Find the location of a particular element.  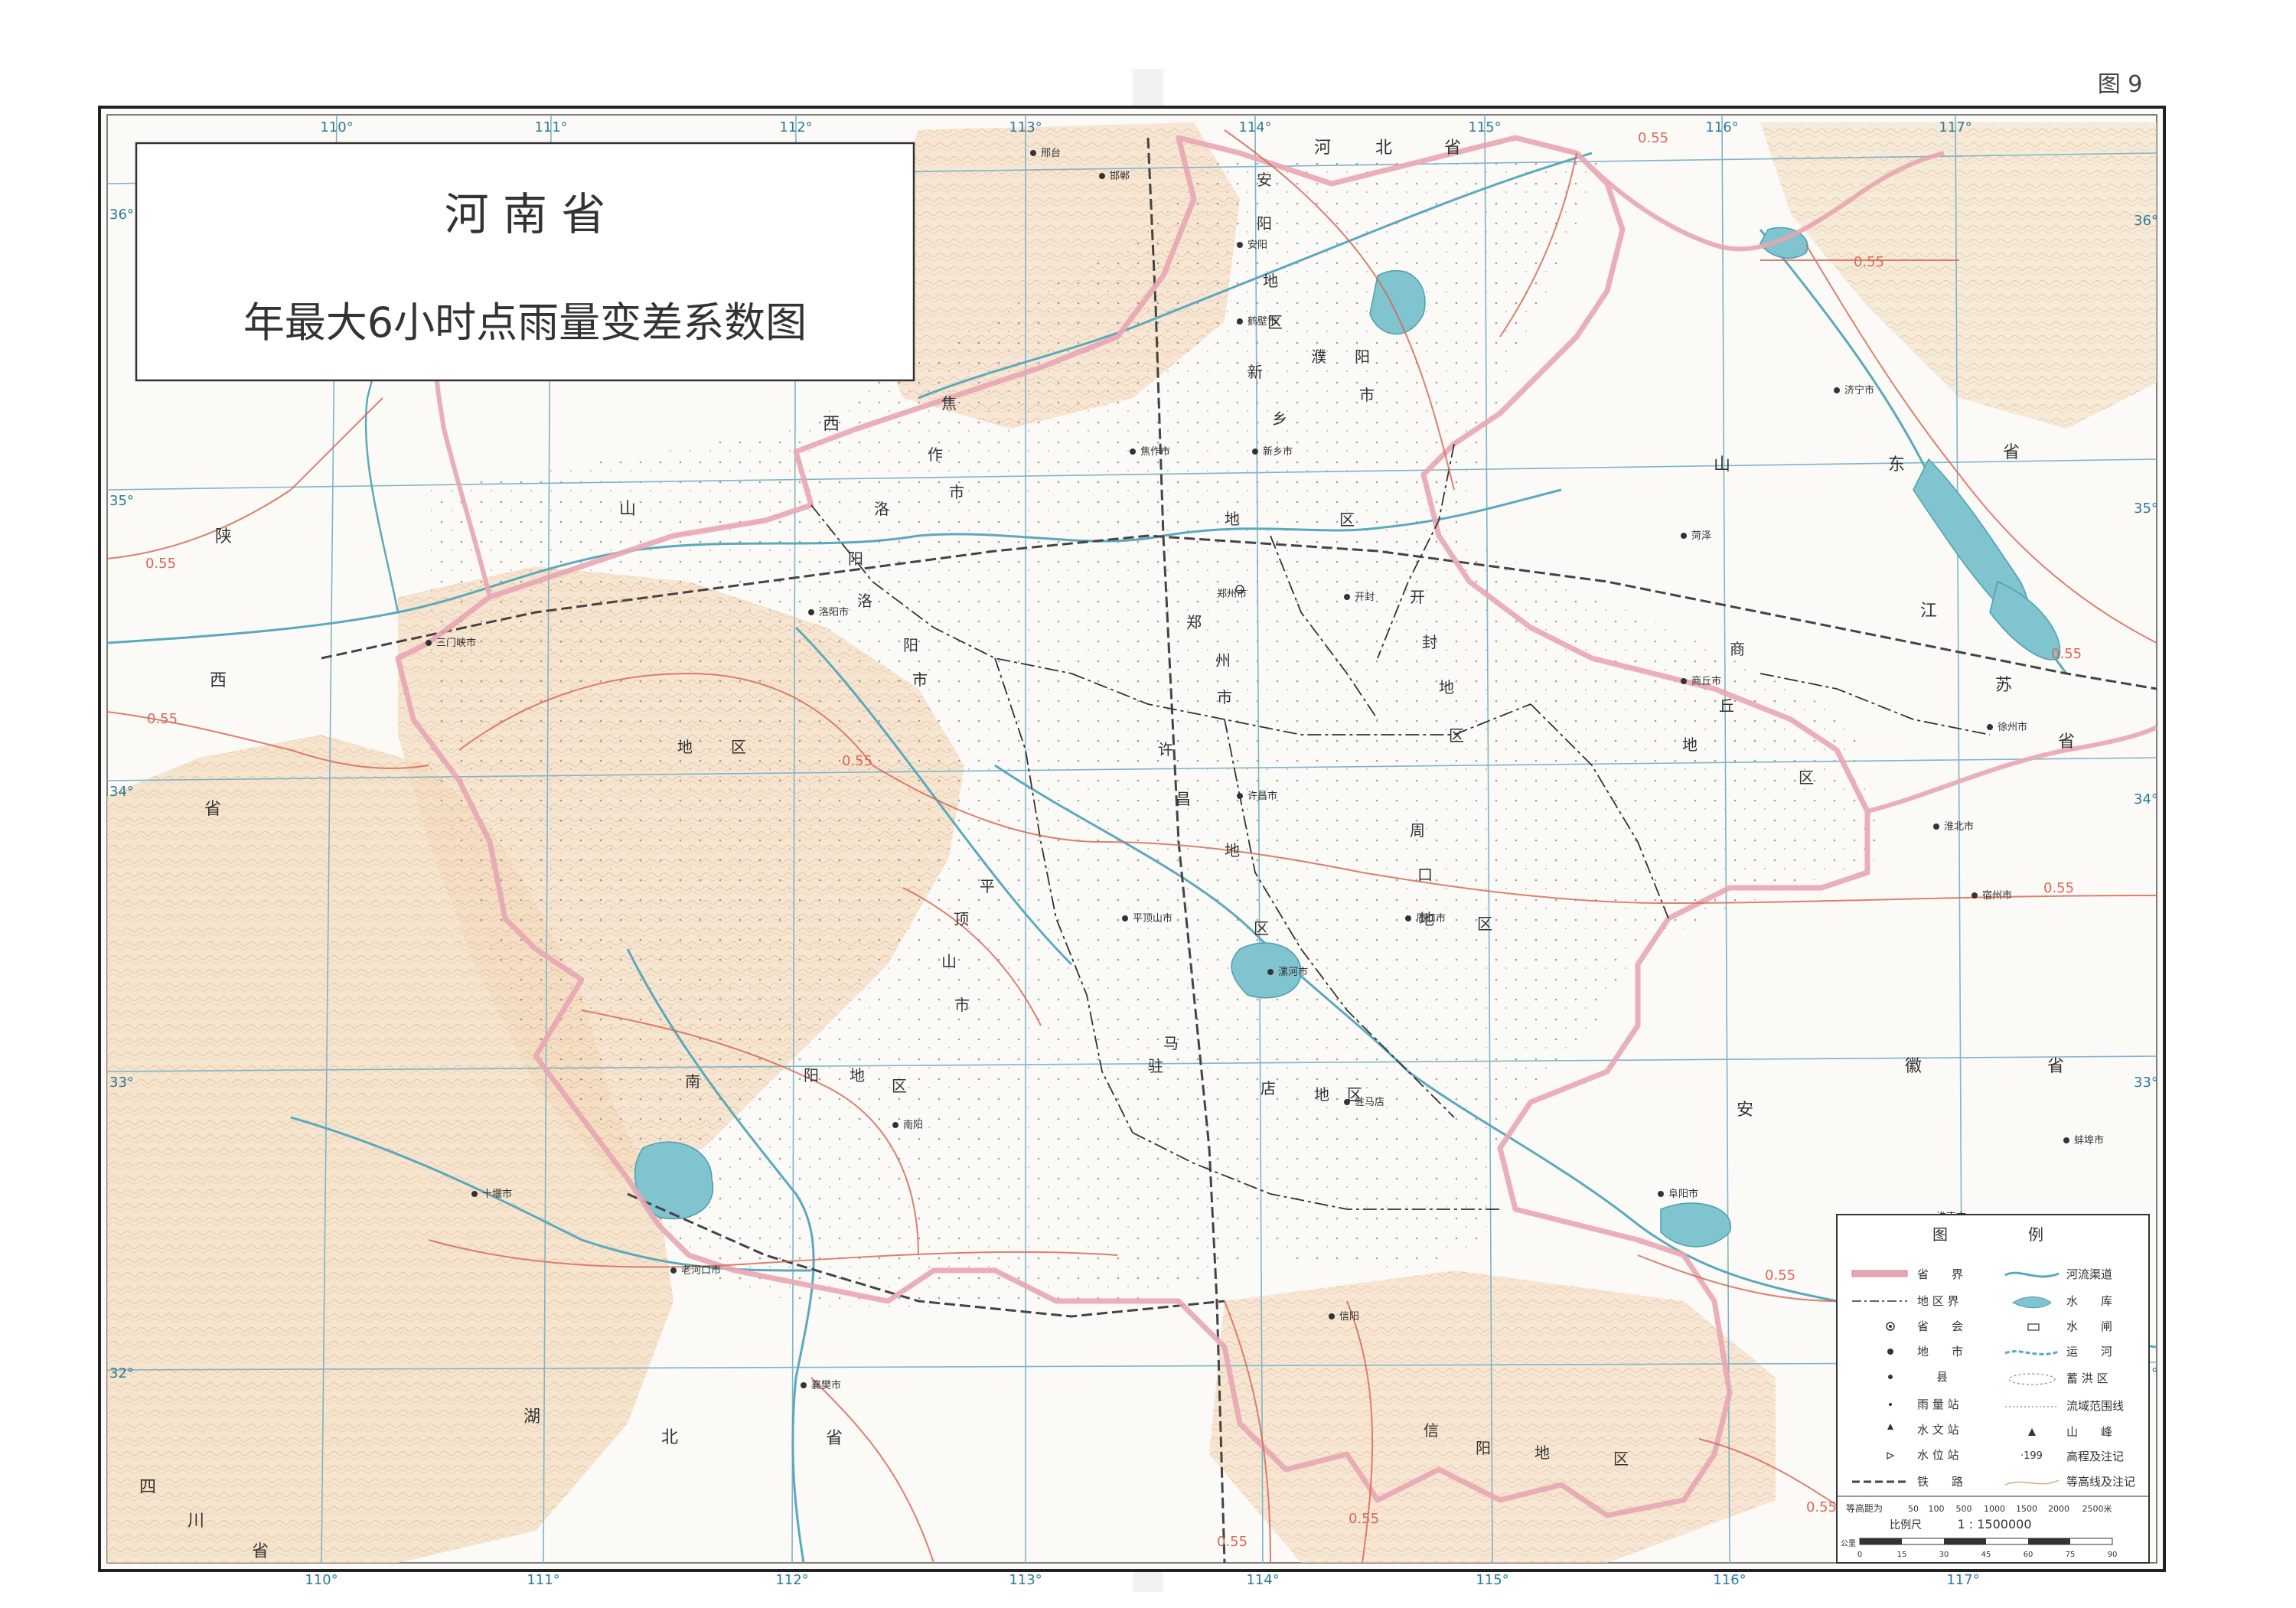

lat-label-left: 35° is located at coordinates (121, 501).